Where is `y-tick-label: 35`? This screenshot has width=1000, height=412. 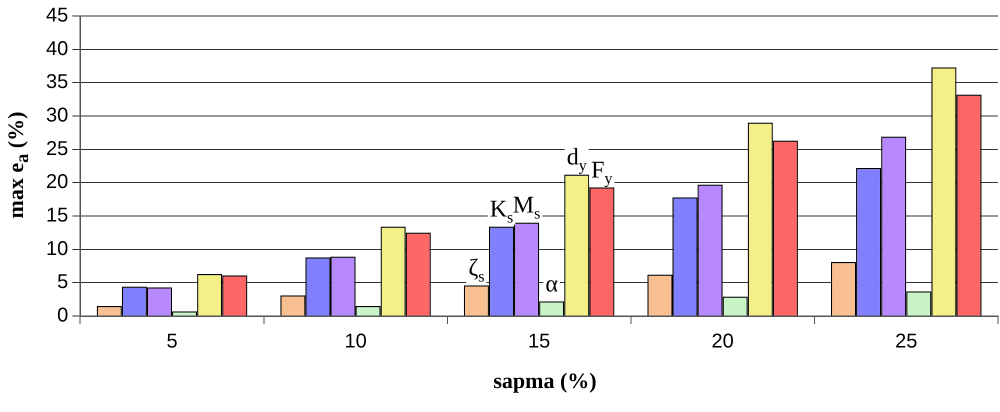 y-tick-label: 35 is located at coordinates (57, 82).